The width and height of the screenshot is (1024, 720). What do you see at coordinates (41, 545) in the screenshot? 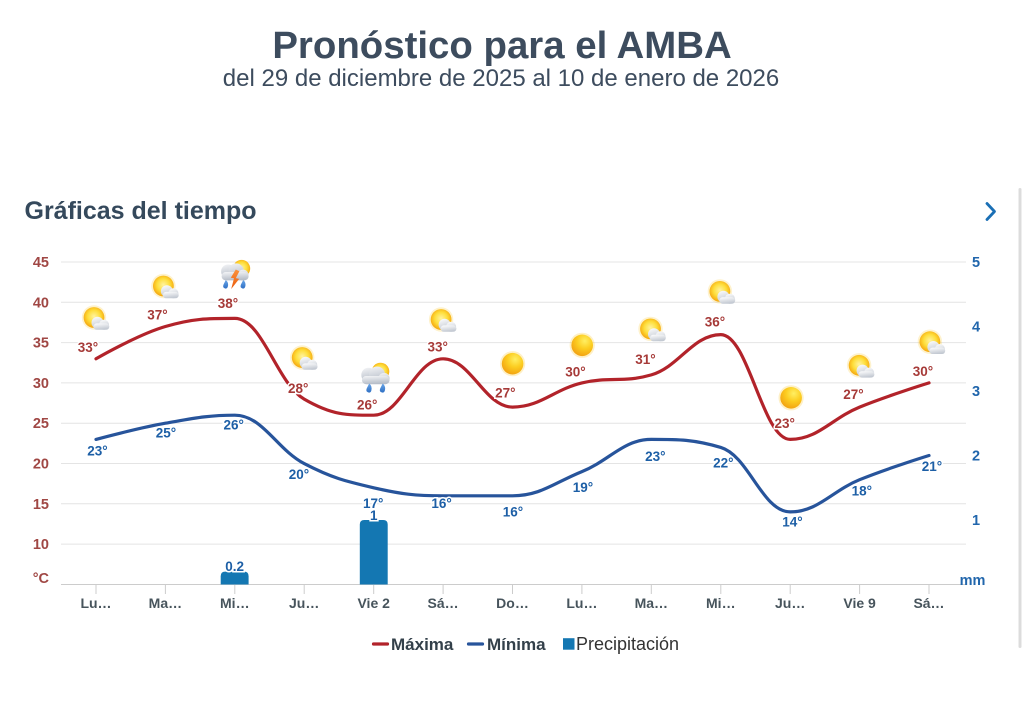
I see `svg-text: 10` at bounding box center [41, 545].